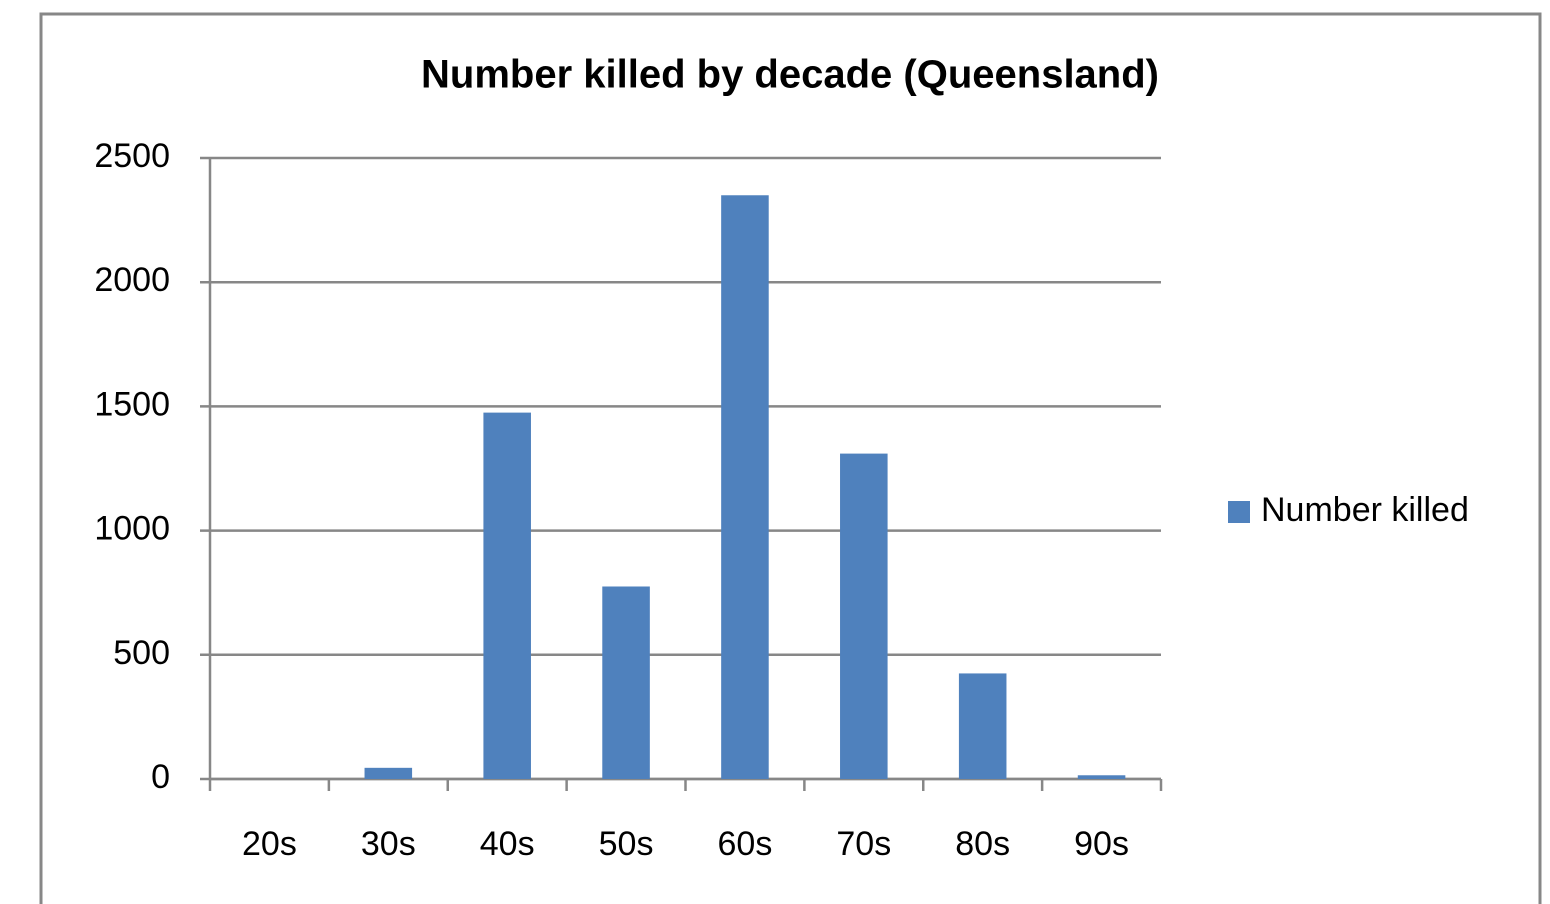  What do you see at coordinates (745, 844) in the screenshot?
I see `x-tick-label: 60s` at bounding box center [745, 844].